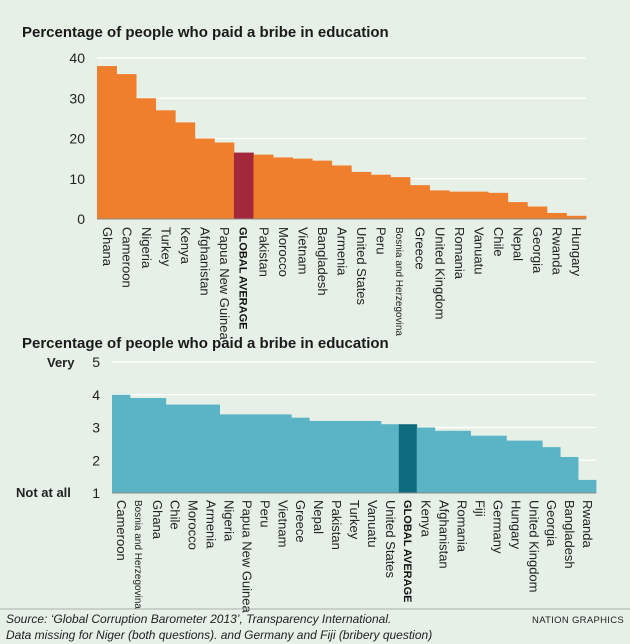 This screenshot has height=644, width=630. I want to click on chart2-category-label: Armenia, so click(211, 524).